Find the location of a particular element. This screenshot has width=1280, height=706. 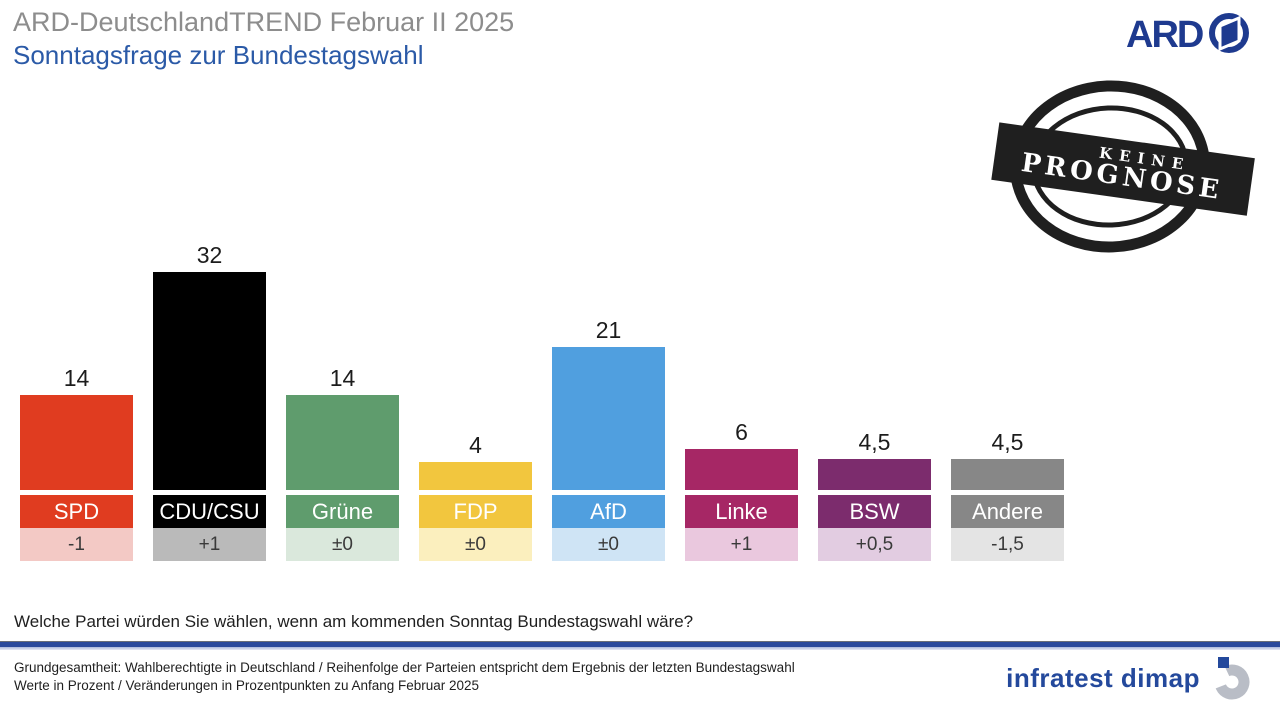

ard-logo: ARD is located at coordinates (1189, 36).